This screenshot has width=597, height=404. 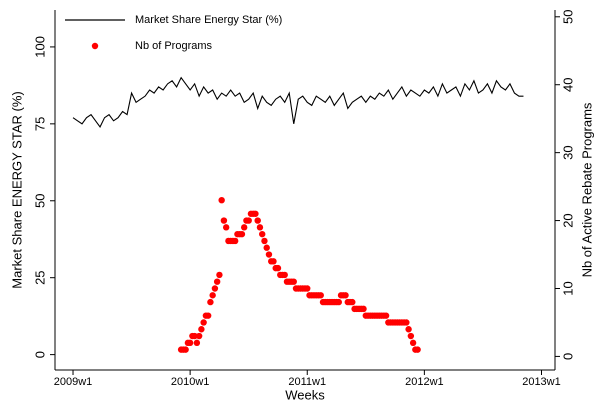 I want to click on x-axis-label: Weeks, so click(x=305, y=394).